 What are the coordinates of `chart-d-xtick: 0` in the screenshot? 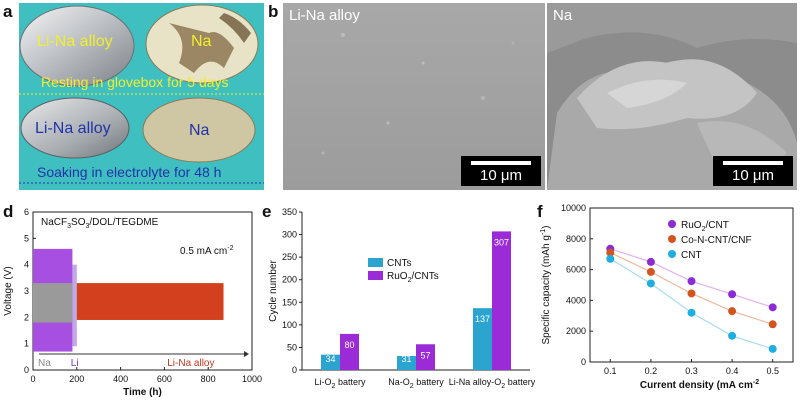 It's located at (32, 379).